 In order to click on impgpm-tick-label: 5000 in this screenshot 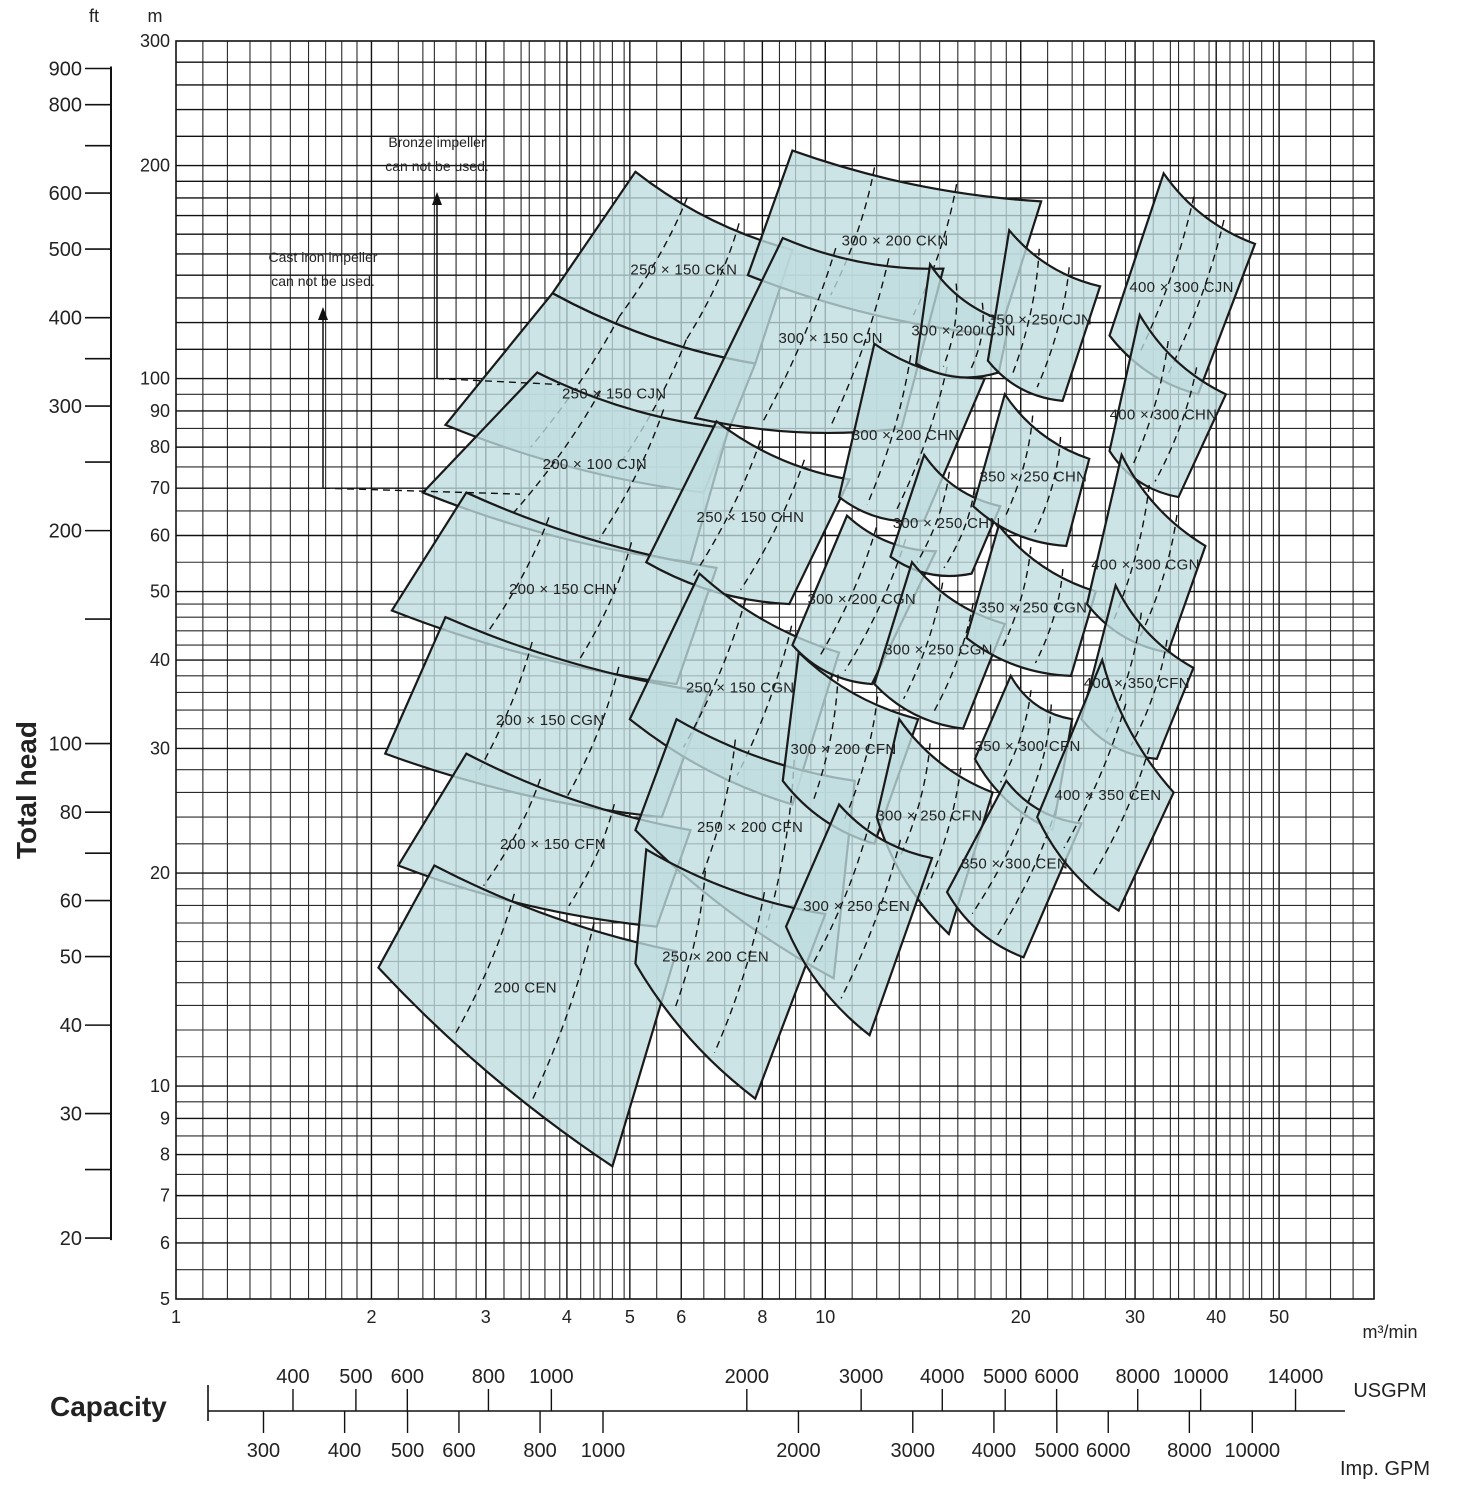, I will do `click(1057, 1451)`.